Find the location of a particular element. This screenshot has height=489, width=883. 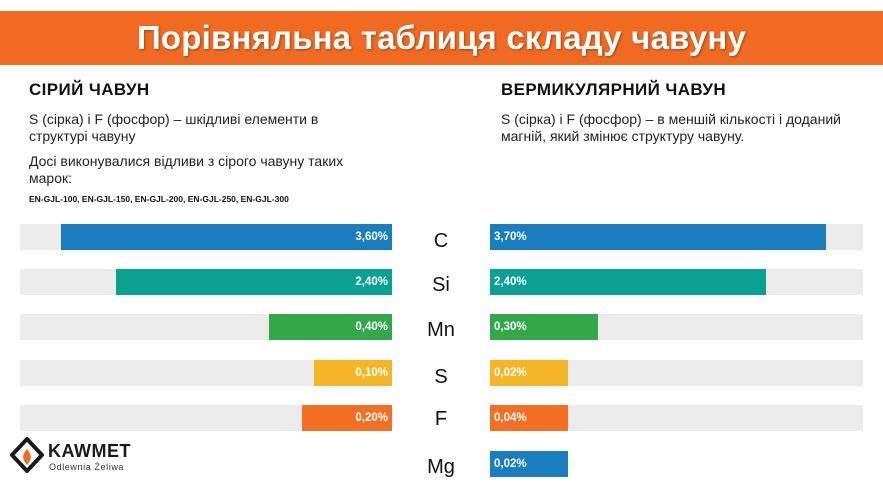

left-track: 3,60% is located at coordinates (206, 237).